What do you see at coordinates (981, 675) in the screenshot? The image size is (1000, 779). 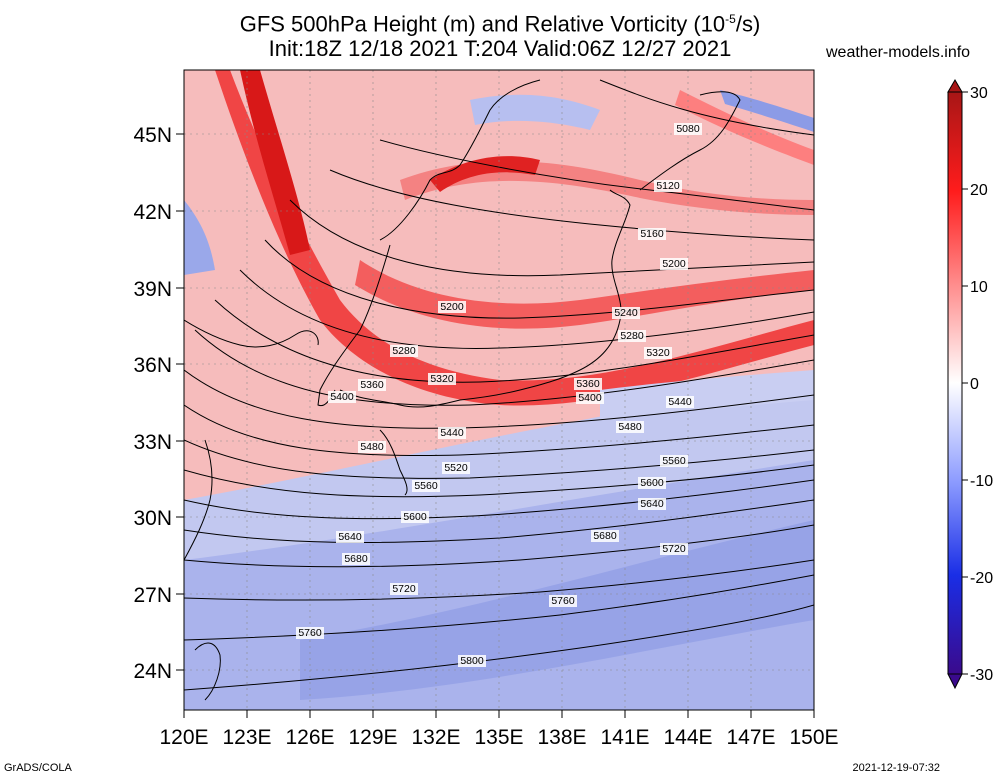 I see `colorbar-label: -30` at bounding box center [981, 675].